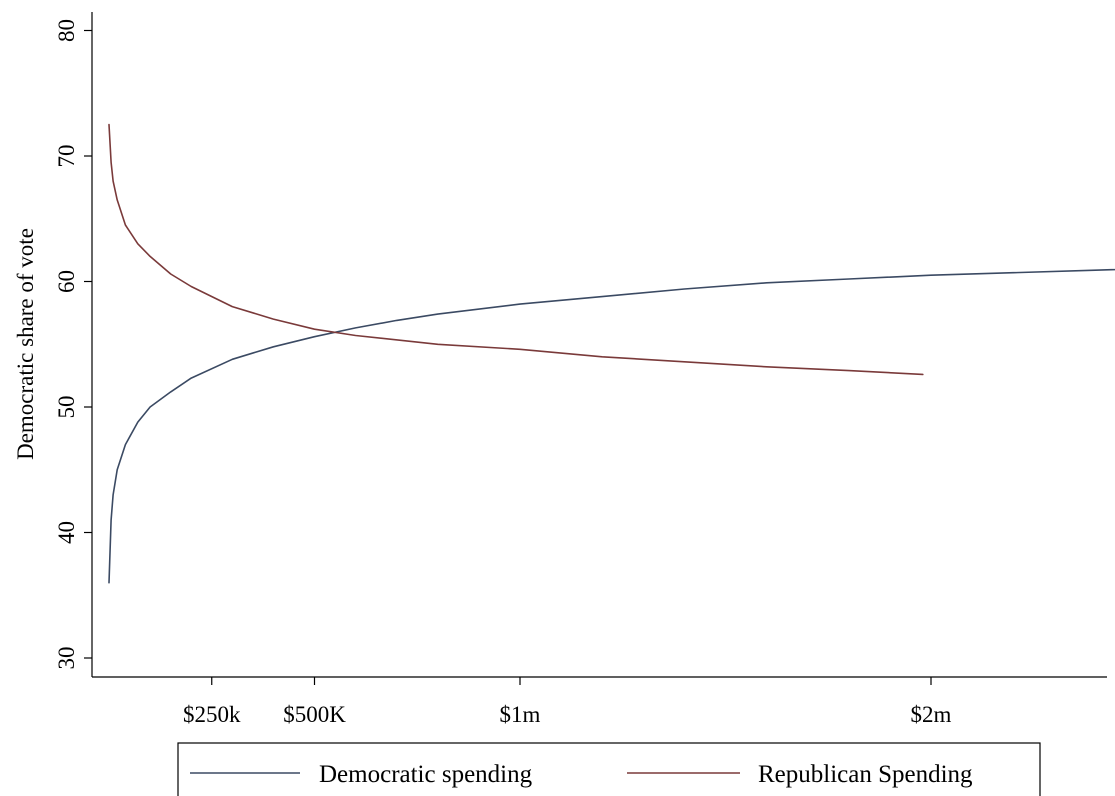  Describe the element at coordinates (66, 532) in the screenshot. I see `y-tick-label: 40` at that location.